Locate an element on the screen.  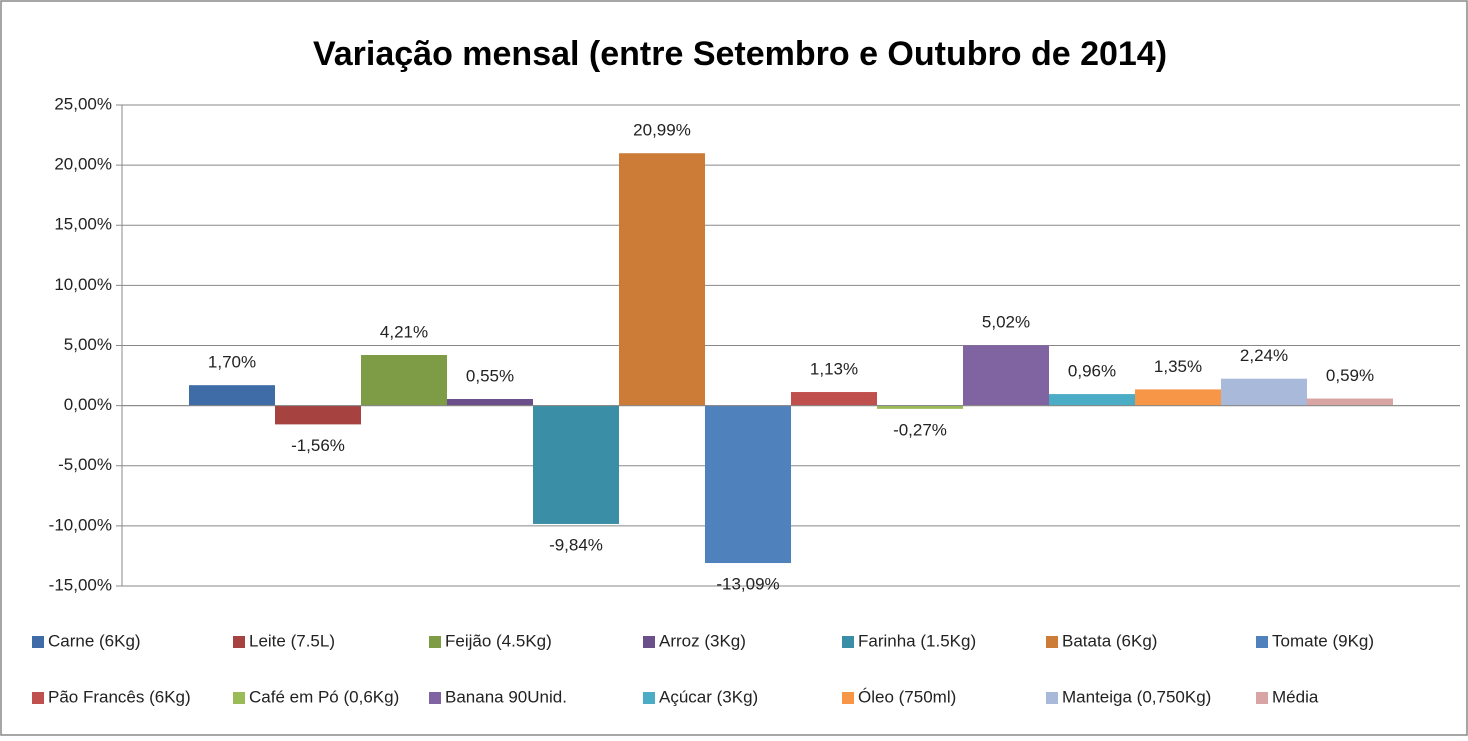
legend-label: Média is located at coordinates (1295, 696).